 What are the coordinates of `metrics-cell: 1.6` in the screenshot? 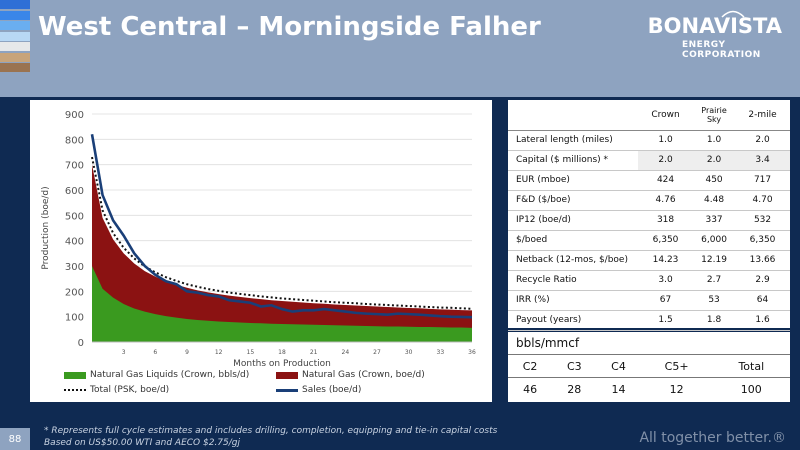 It's located at (762, 320).